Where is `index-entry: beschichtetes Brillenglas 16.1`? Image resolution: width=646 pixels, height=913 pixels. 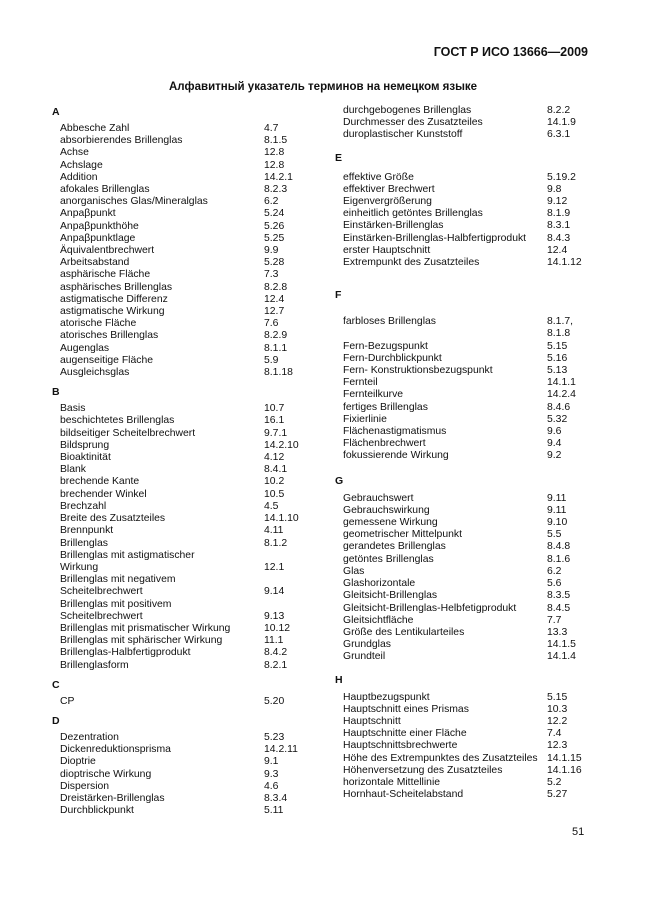
index-entry: beschichtetes Brillenglas 16.1 is located at coordinates (187, 421).